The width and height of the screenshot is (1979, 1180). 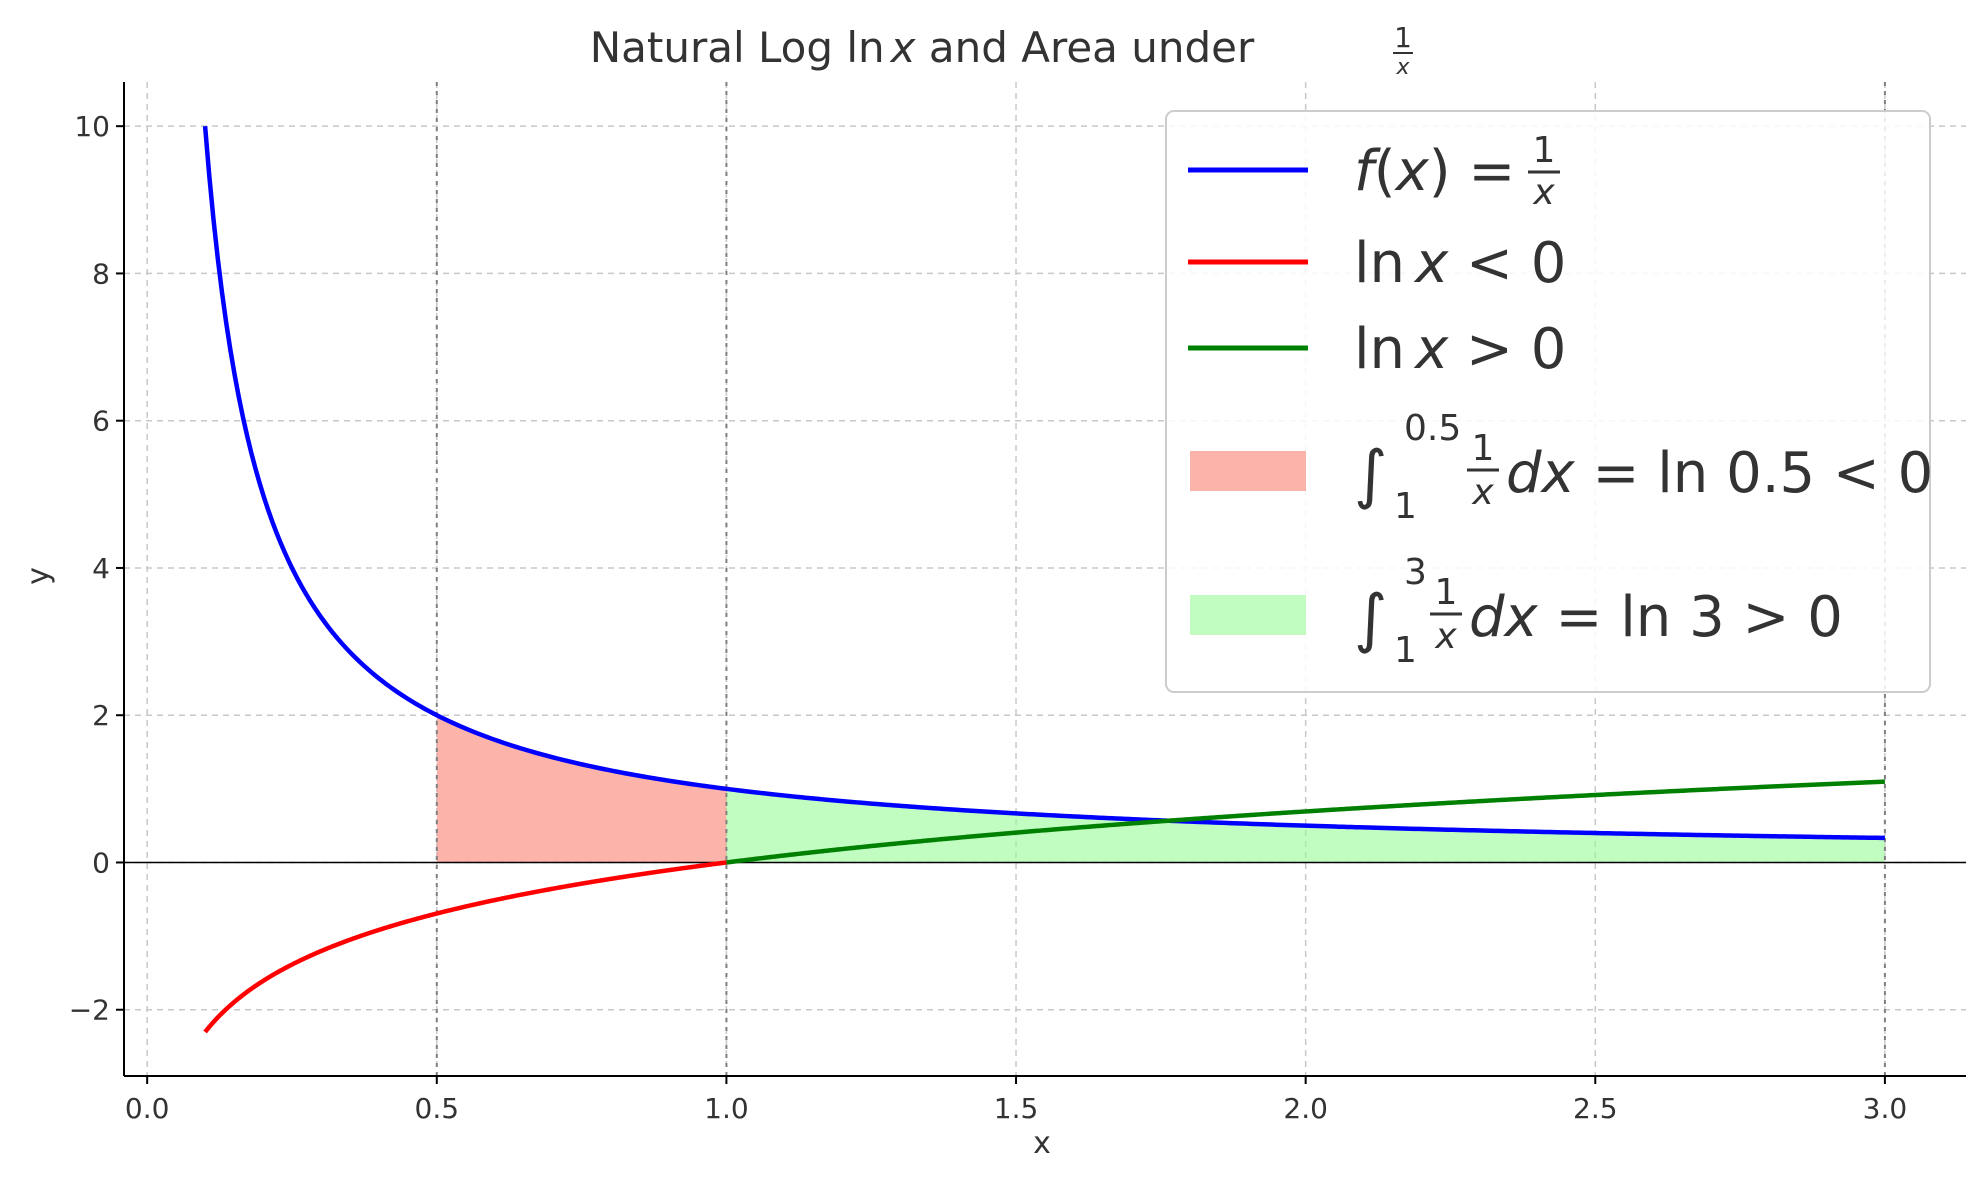 I want to click on y-tick-label: 10, so click(x=92, y=126).